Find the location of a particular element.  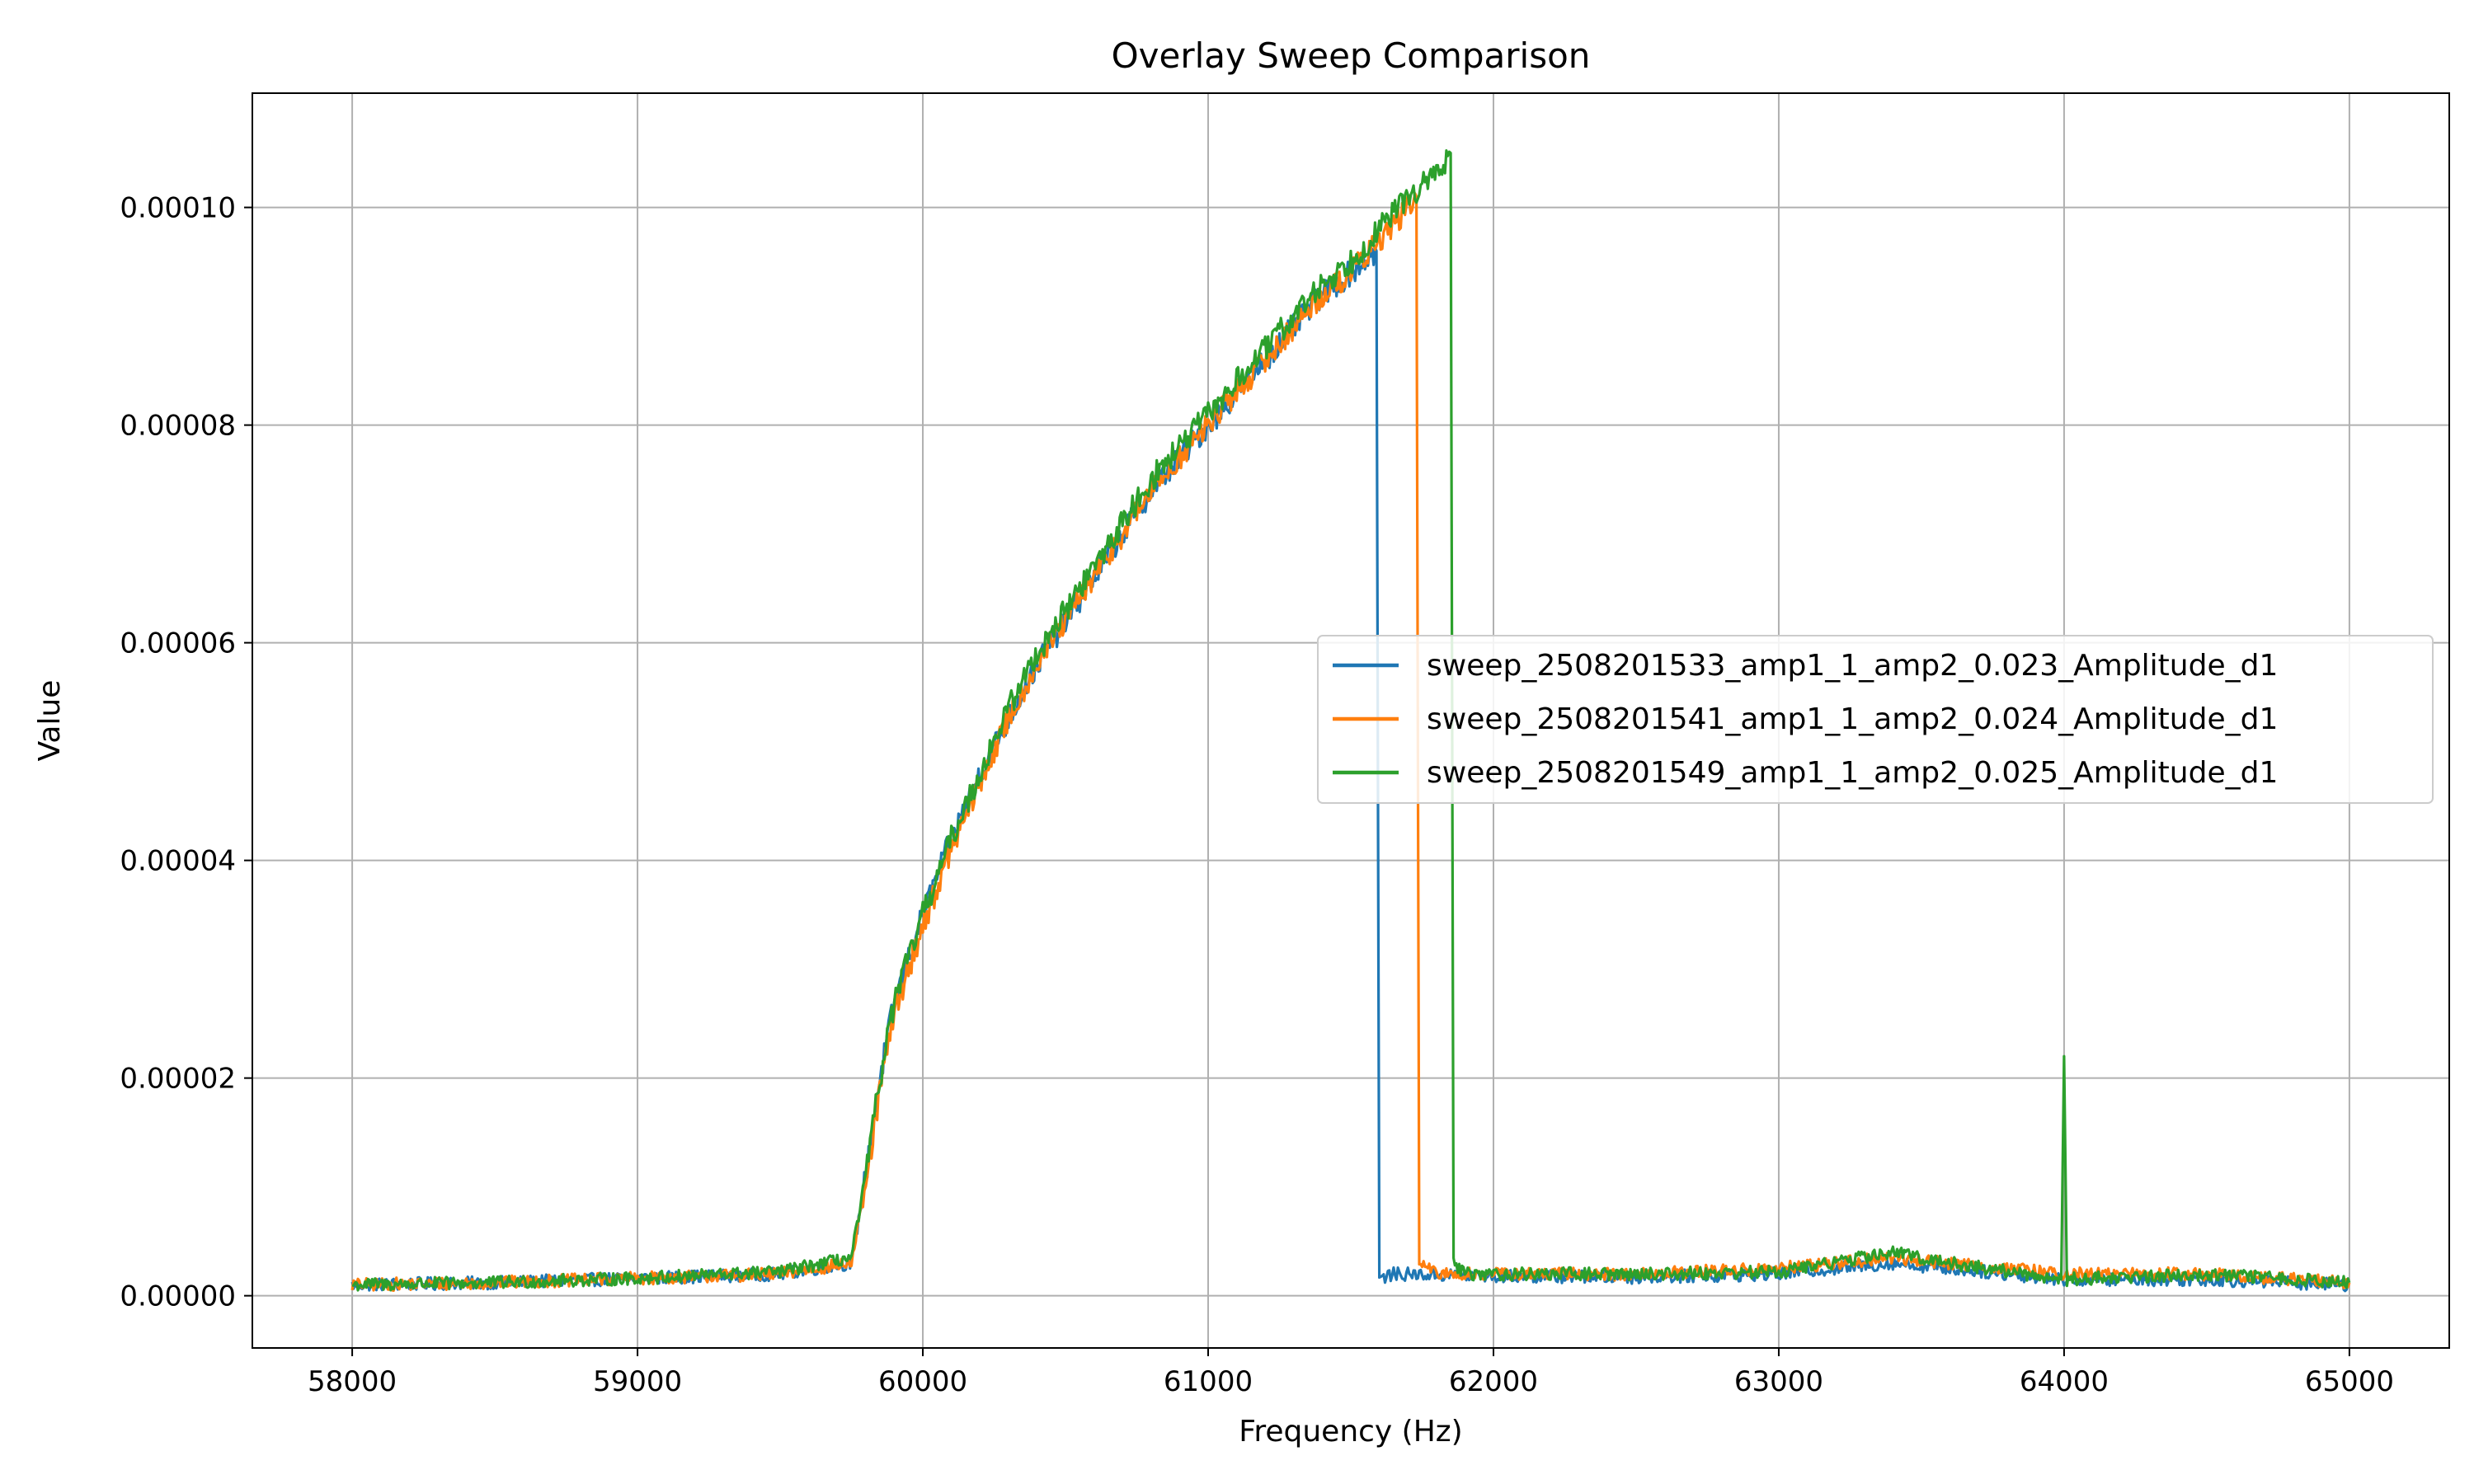

y-tick-label: 0.00004 is located at coordinates (178, 861).